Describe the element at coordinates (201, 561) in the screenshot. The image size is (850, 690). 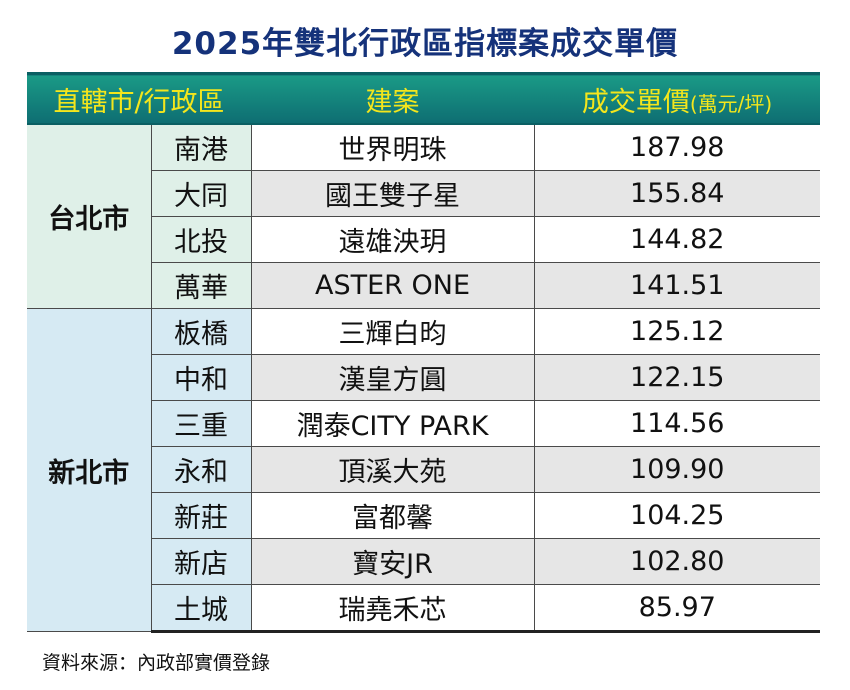
I see `district-cell: 新店` at that location.